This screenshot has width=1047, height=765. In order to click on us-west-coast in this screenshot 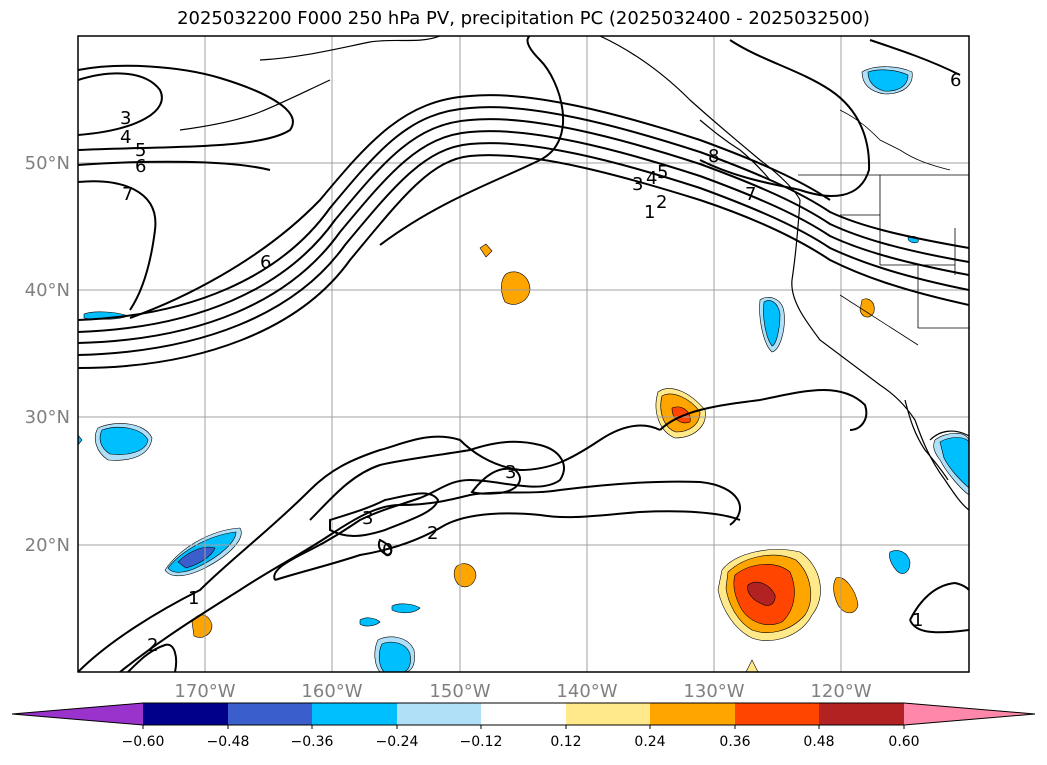, I will do `click(853, 310)`.